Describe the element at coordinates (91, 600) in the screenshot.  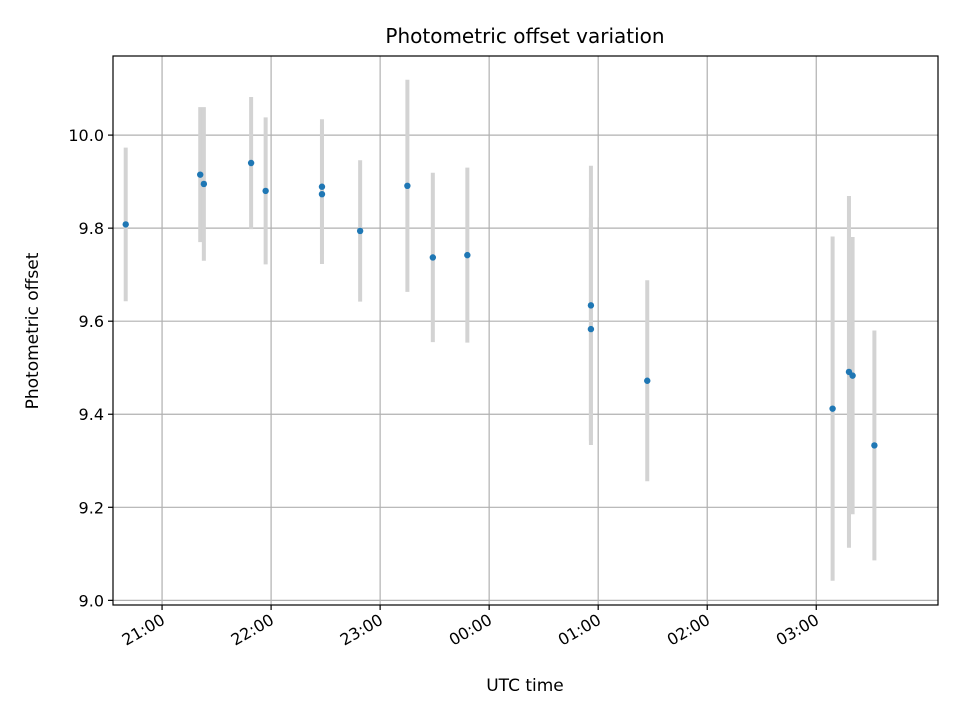
I see `y-tick-label: 9.0` at that location.